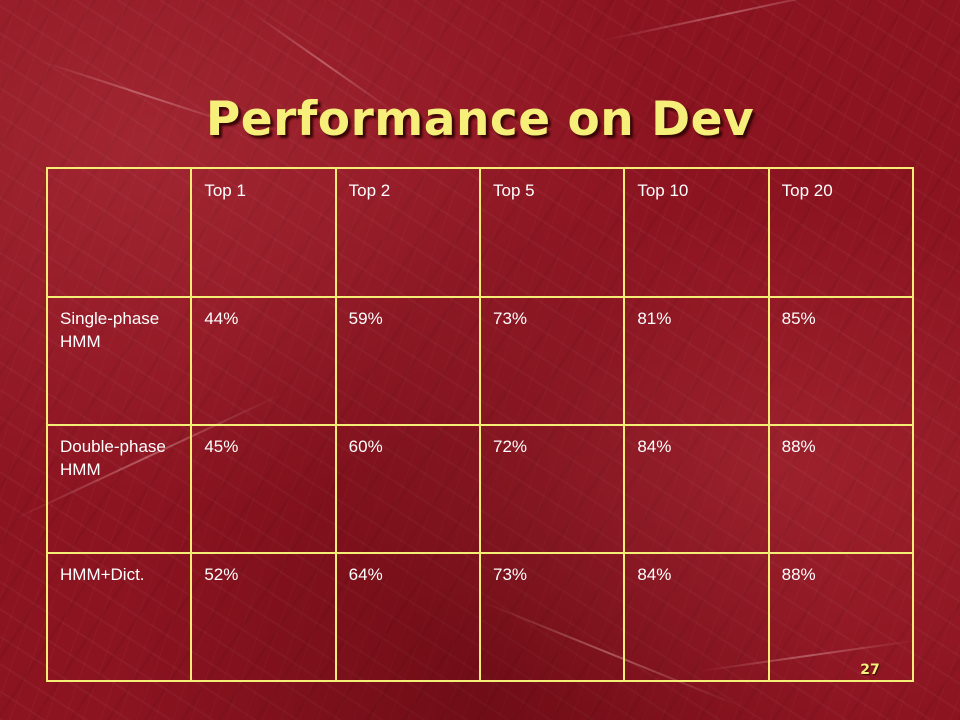 The height and width of the screenshot is (720, 960). What do you see at coordinates (407, 617) in the screenshot?
I see `table-cell: 64%` at bounding box center [407, 617].